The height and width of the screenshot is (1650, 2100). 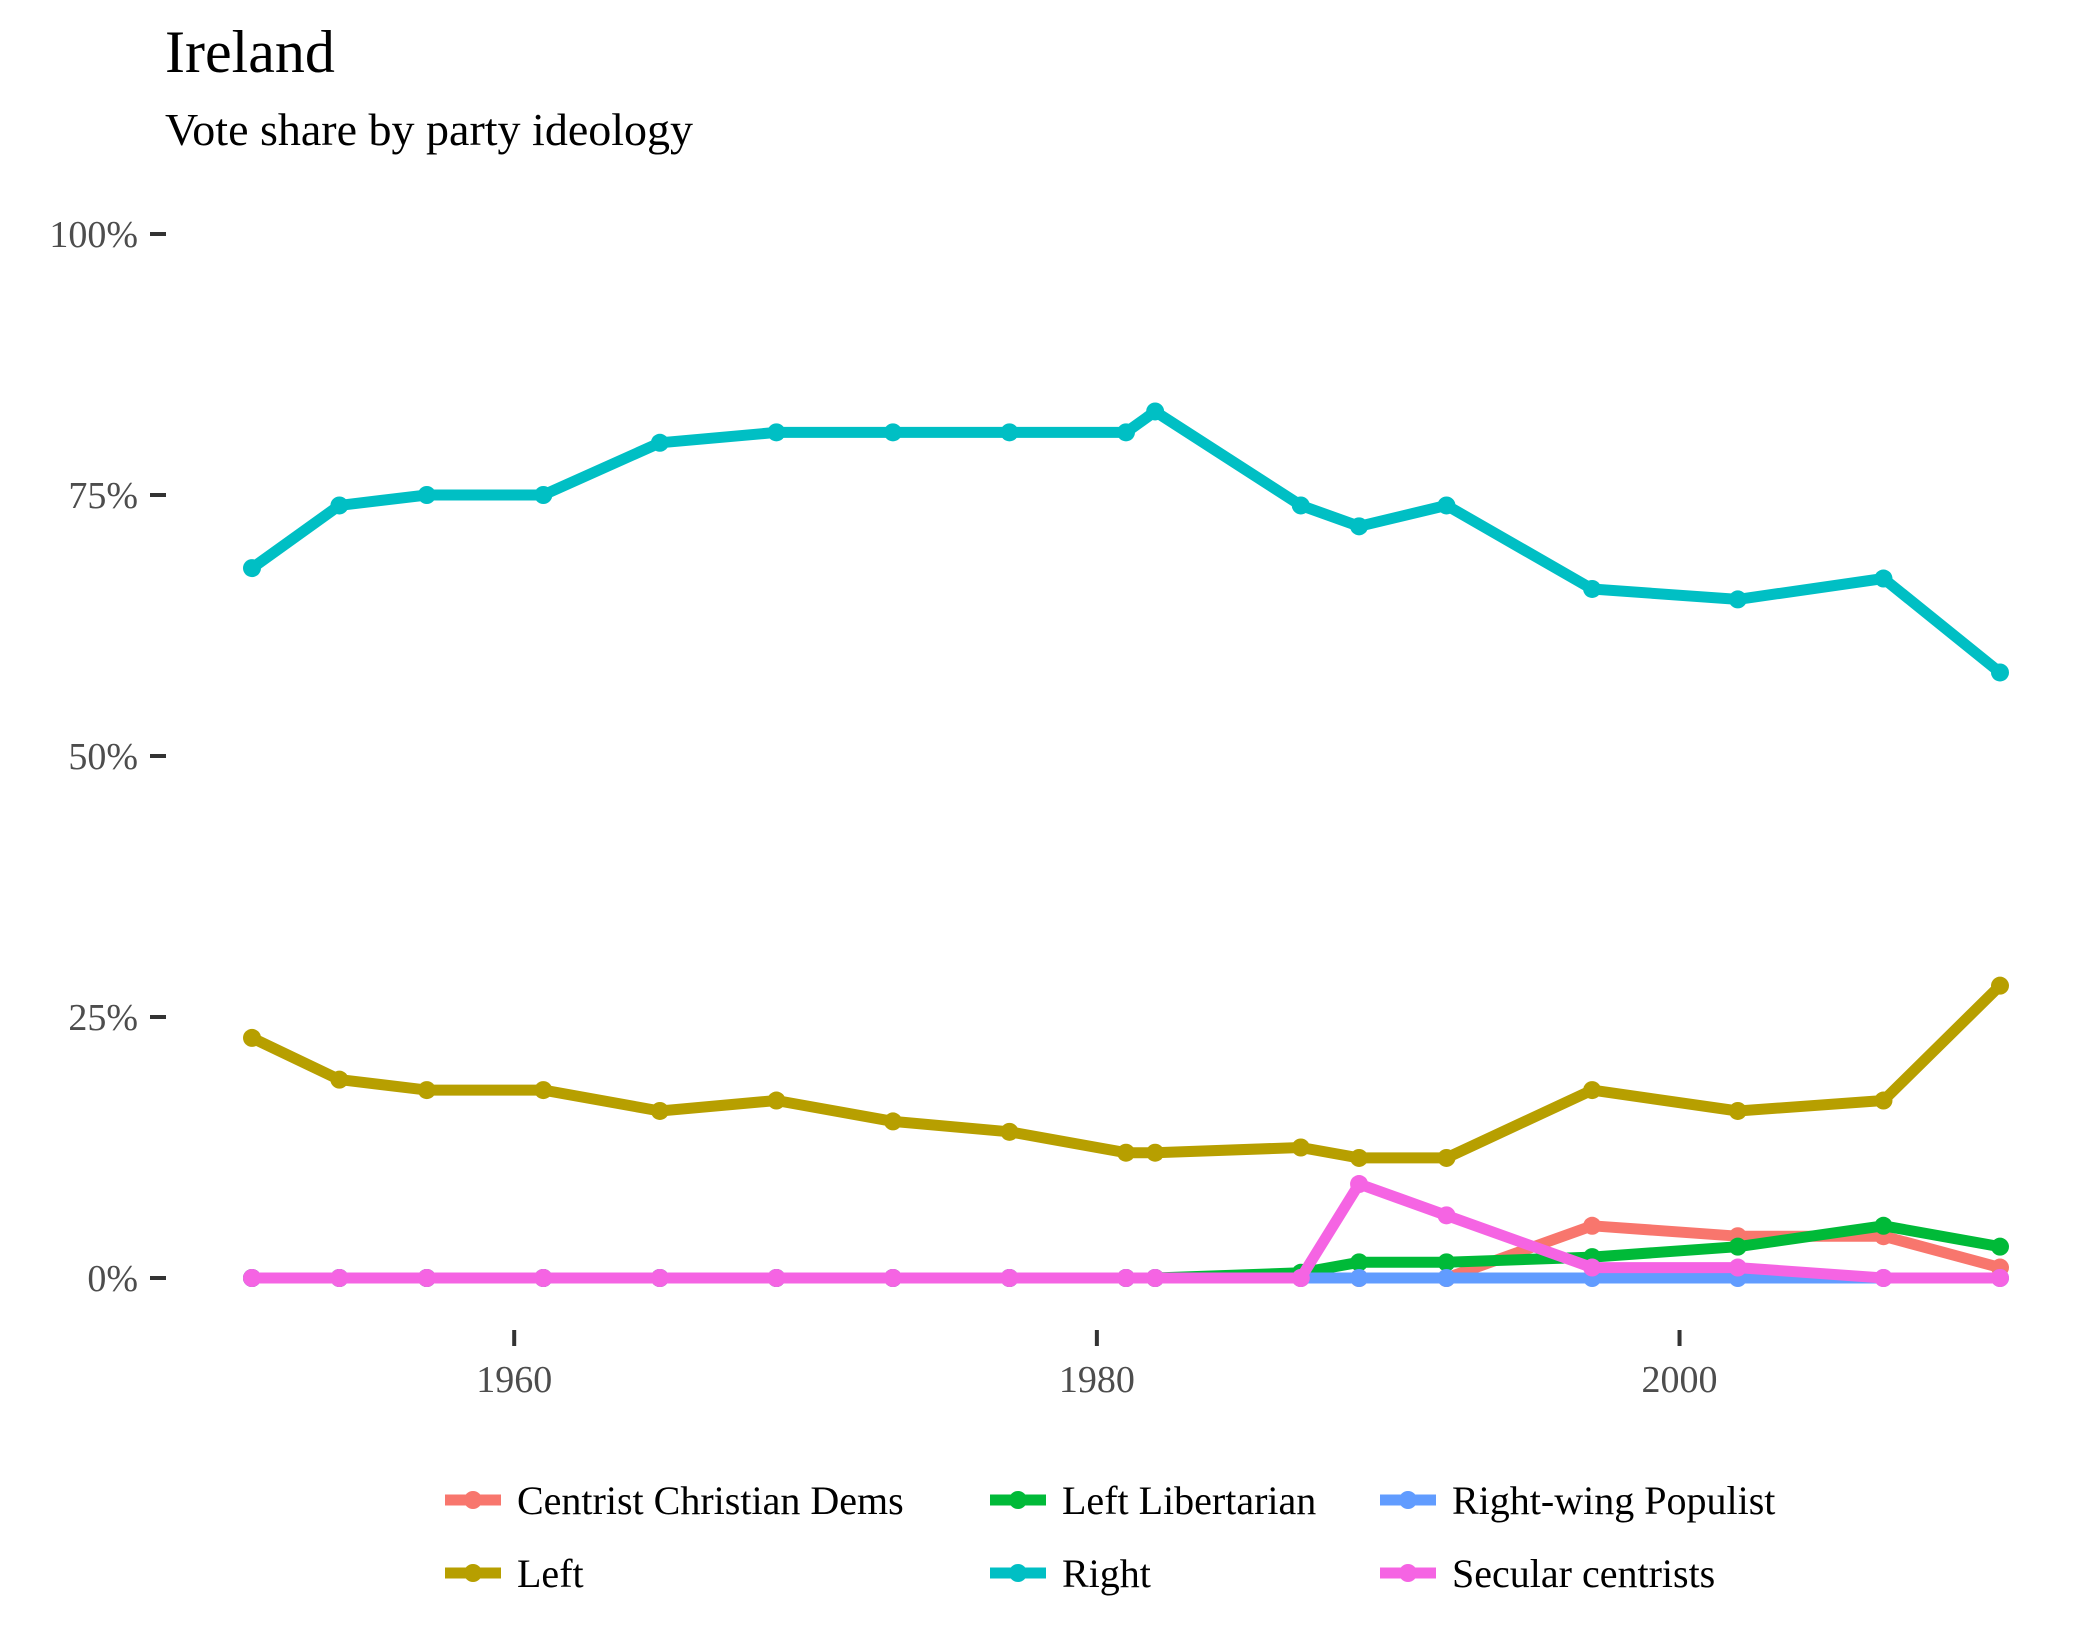 I want to click on legend-label: Centrist Christian Dems, so click(x=710, y=1500).